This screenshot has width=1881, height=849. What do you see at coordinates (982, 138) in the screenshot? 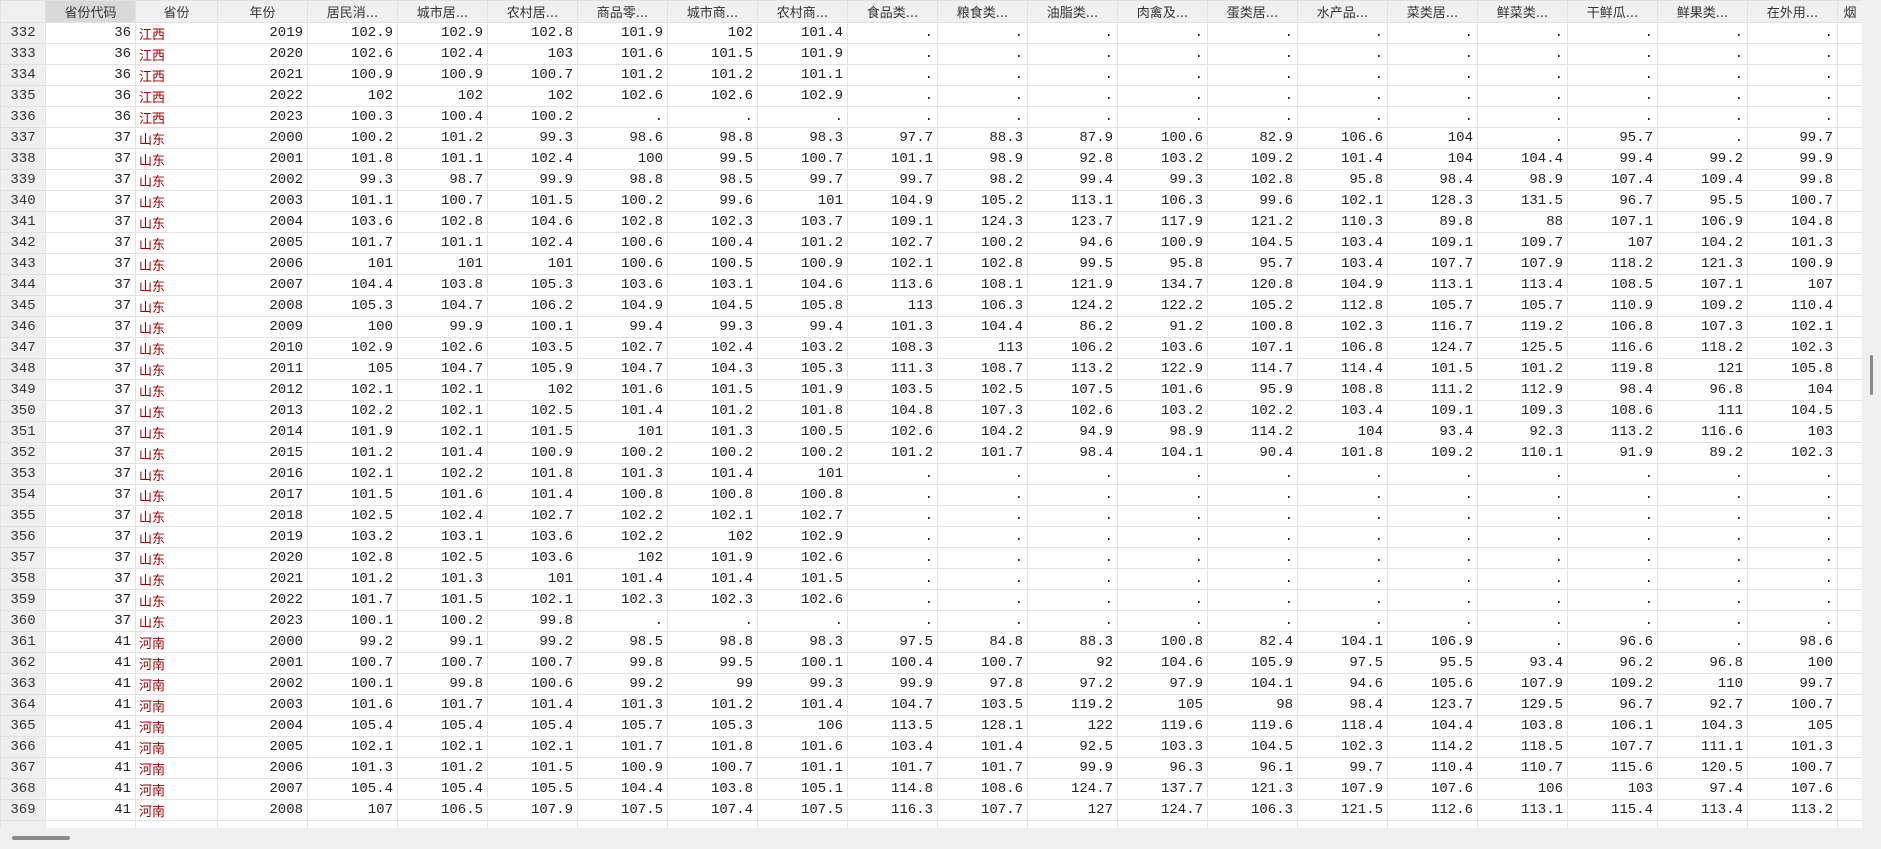
I see `data-cell: 88.3` at bounding box center [982, 138].